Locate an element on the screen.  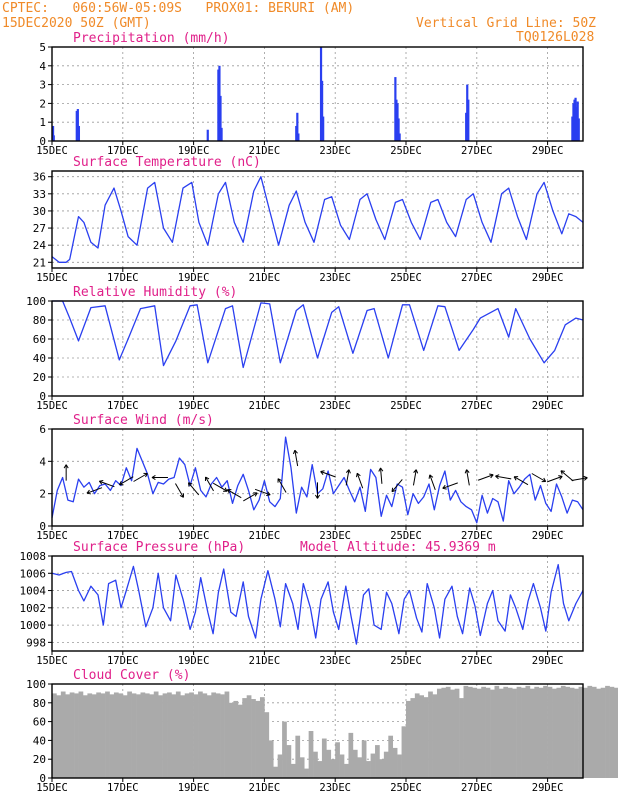
y-tick-label: 100 is located at coordinates (36, 684).